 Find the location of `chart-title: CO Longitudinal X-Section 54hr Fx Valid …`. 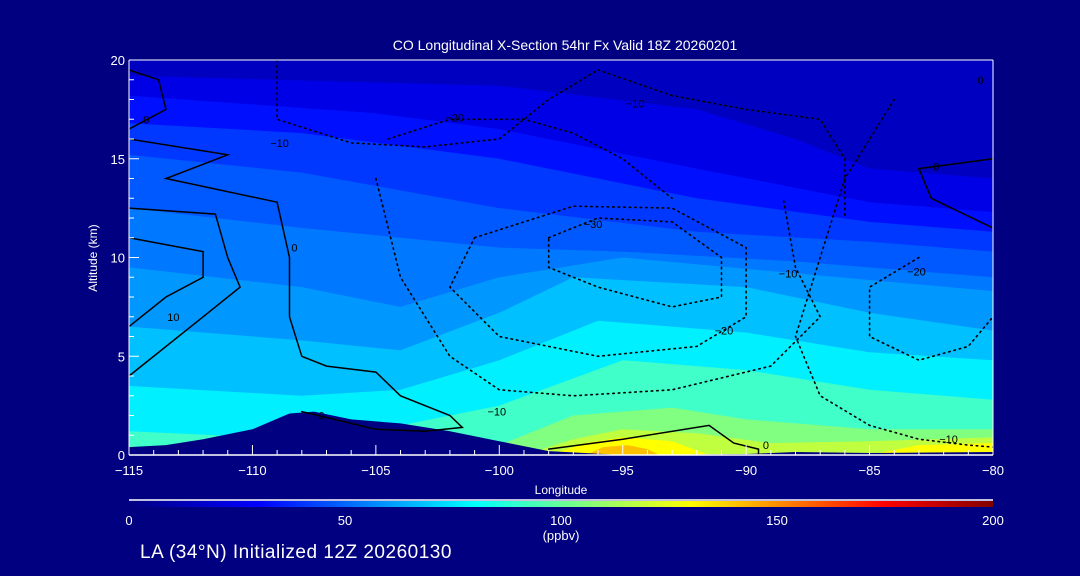

chart-title: CO Longitudinal X-Section 54hr Fx Valid … is located at coordinates (565, 45).